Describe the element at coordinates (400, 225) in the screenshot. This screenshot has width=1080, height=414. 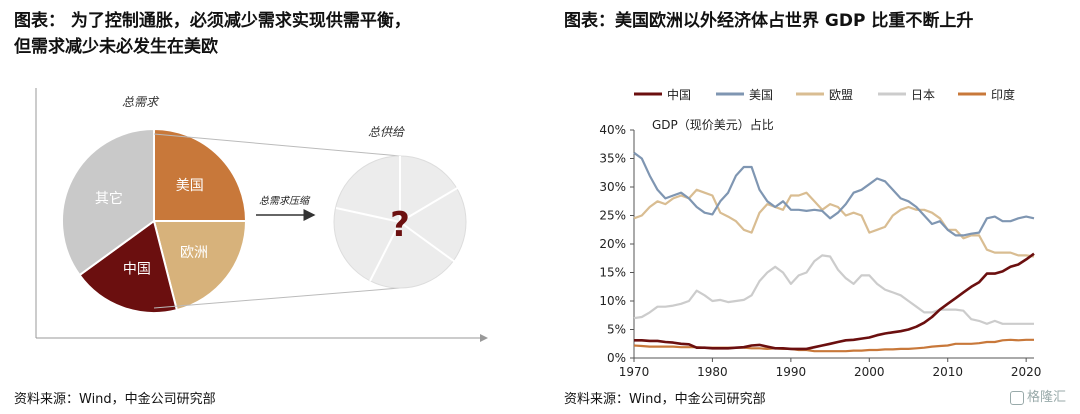
I see `supply-question-mark: ?` at that location.